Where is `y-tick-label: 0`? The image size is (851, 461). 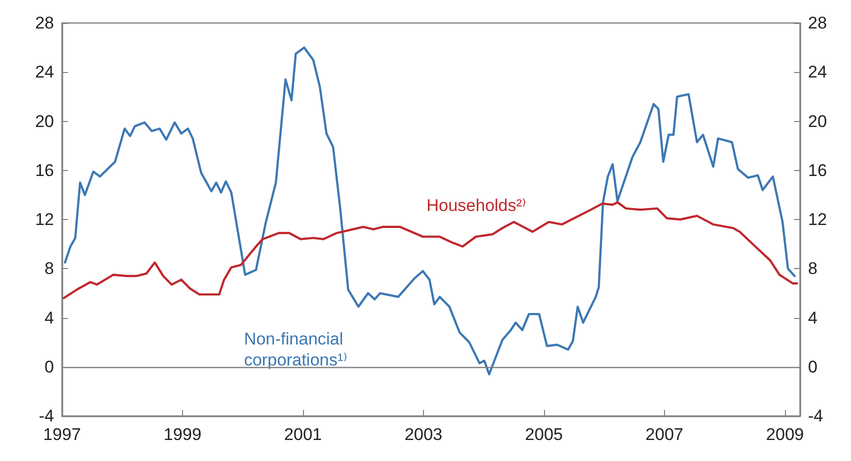
y-tick-label: 0 is located at coordinates (49, 366).